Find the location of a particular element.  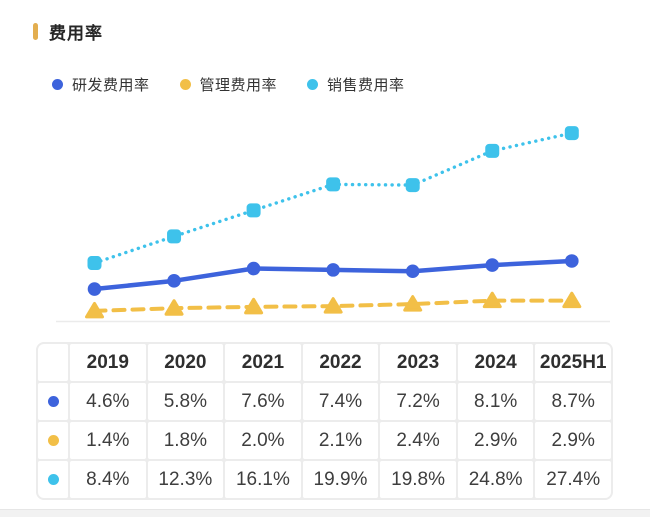

chart-legend: 研发费用率 管理费用率 销售费用率 is located at coordinates (228, 84).